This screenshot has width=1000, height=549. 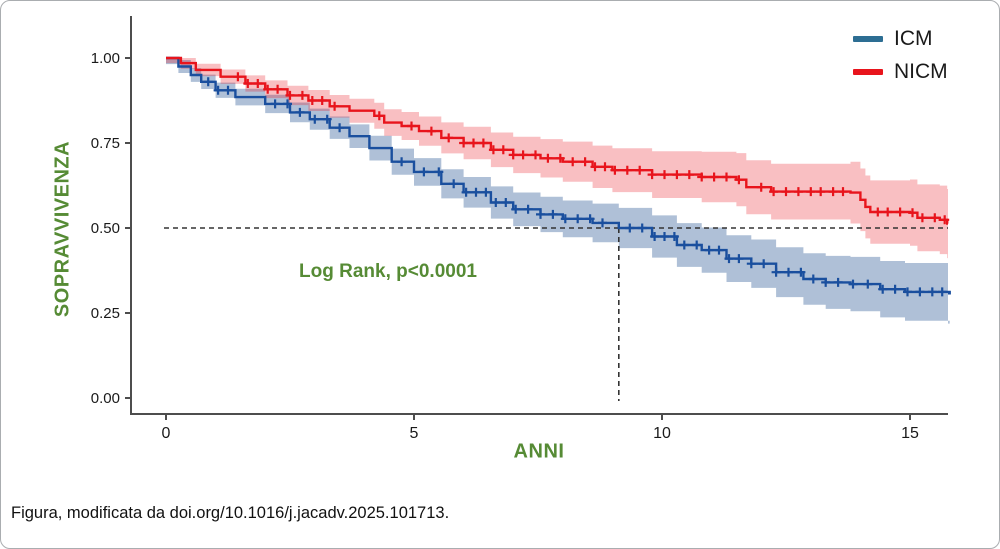 What do you see at coordinates (414, 433) in the screenshot?
I see `x-tick-label: 5` at bounding box center [414, 433].